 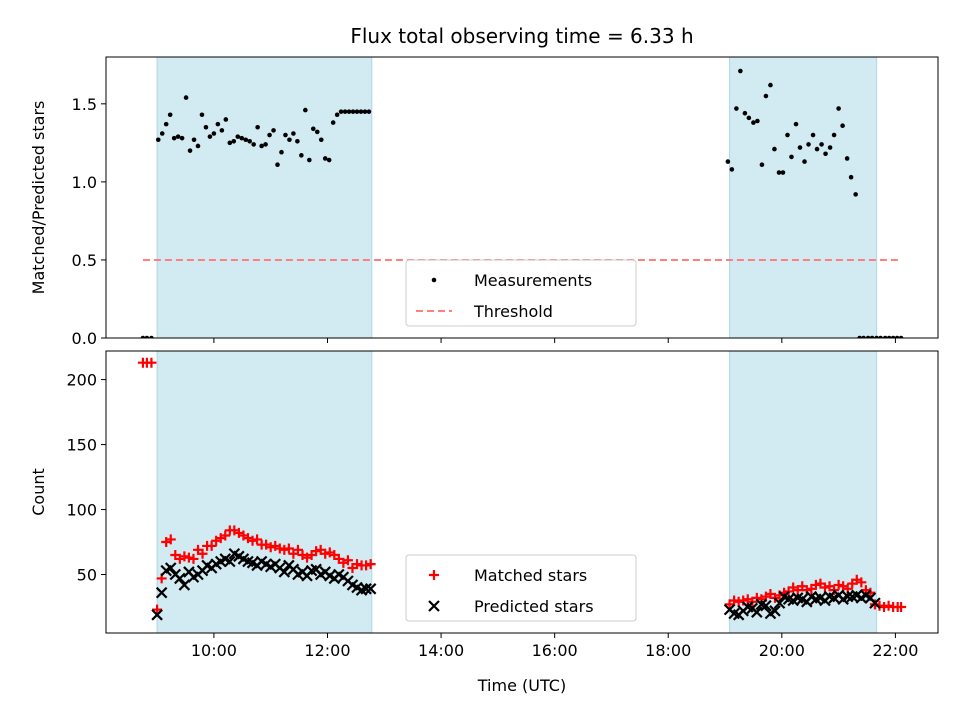 What do you see at coordinates (84, 338) in the screenshot?
I see `y-tick-label: 0.0` at bounding box center [84, 338].